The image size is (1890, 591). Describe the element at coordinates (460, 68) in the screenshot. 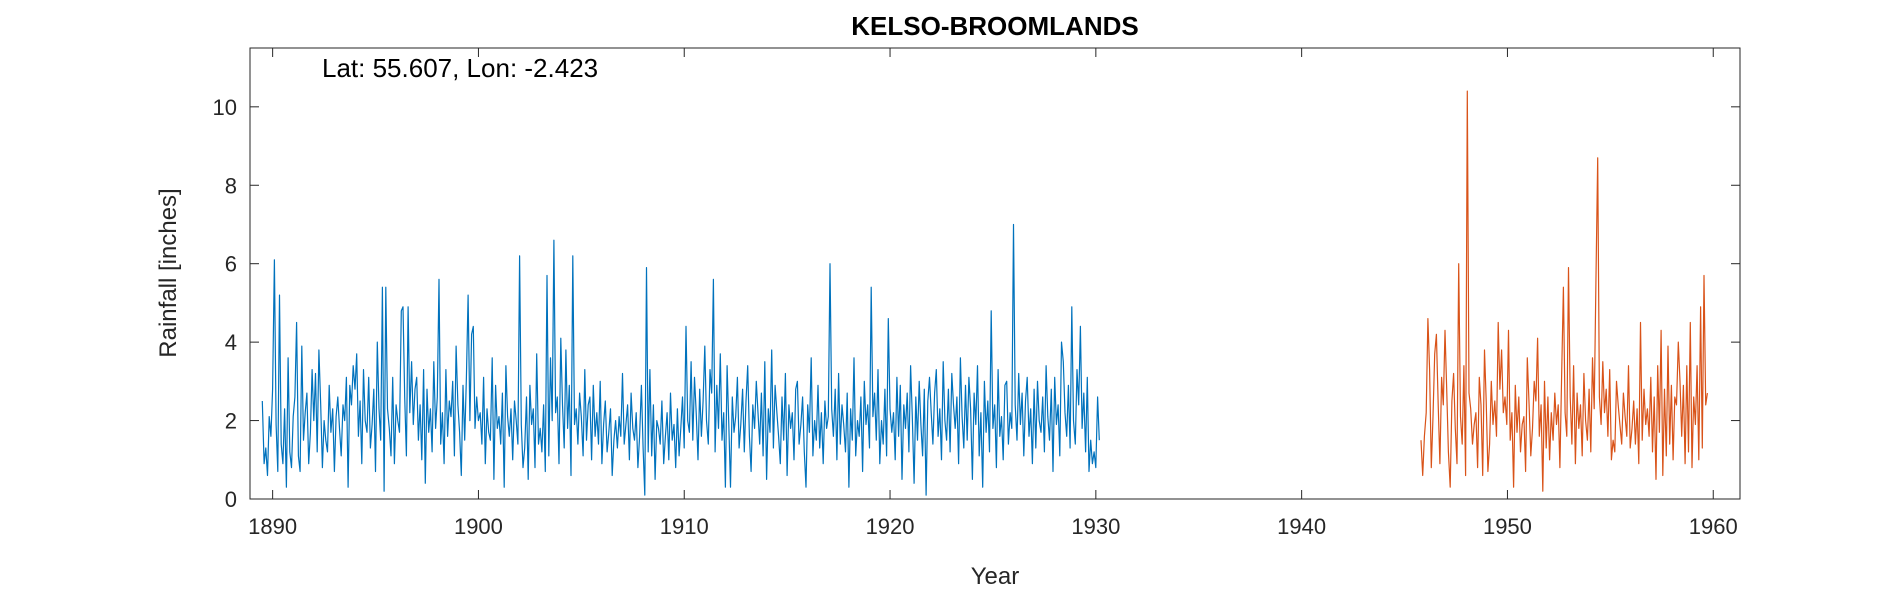

I see `location-annotation: Lat: 55.607, Lon: -2.423` at that location.